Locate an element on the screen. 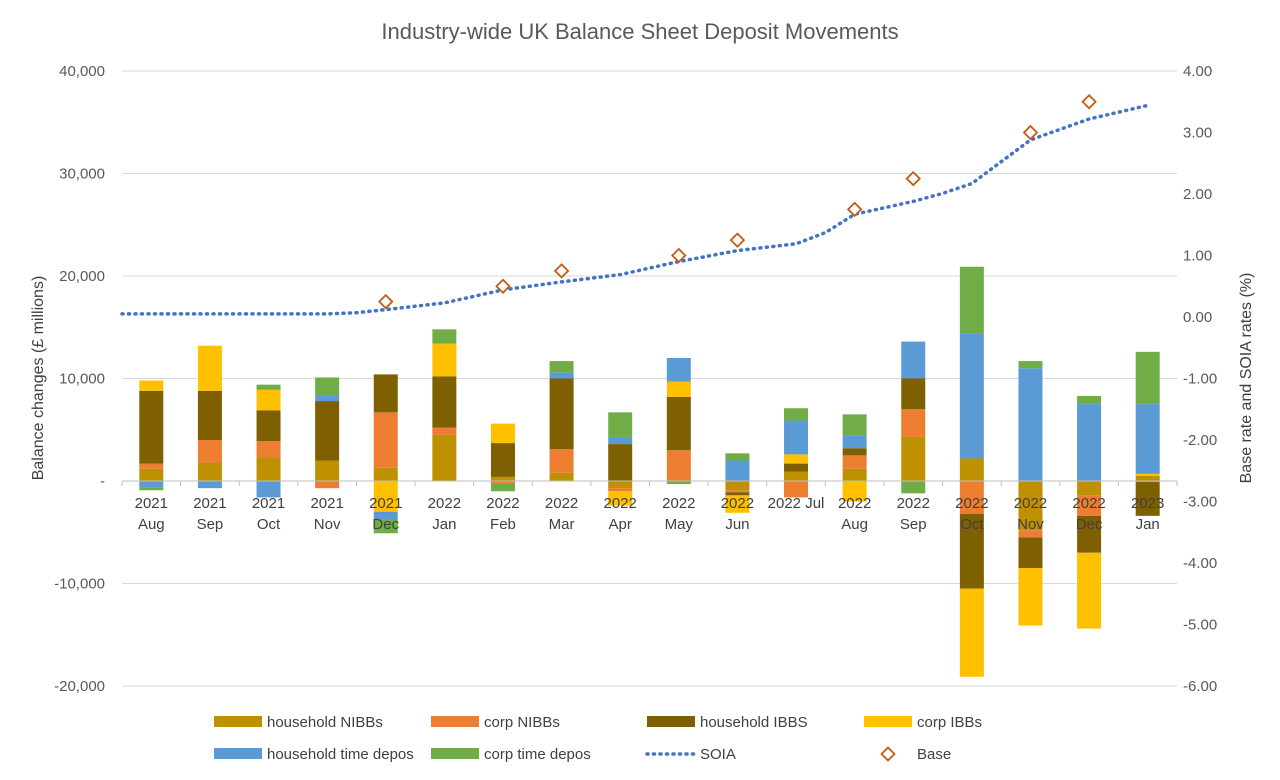 The width and height of the screenshot is (1280, 780). legend-label: Base is located at coordinates (934, 754).